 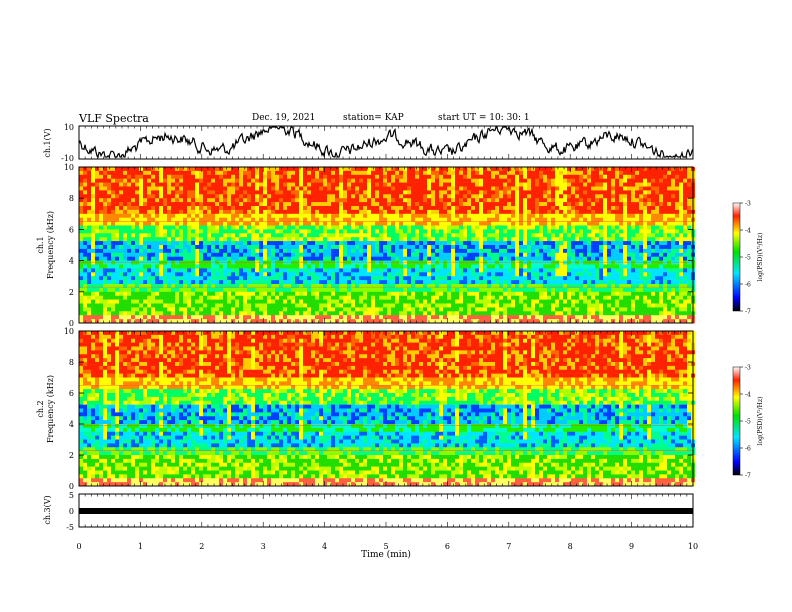 I want to click on xtick-label: 2, so click(x=201, y=546).